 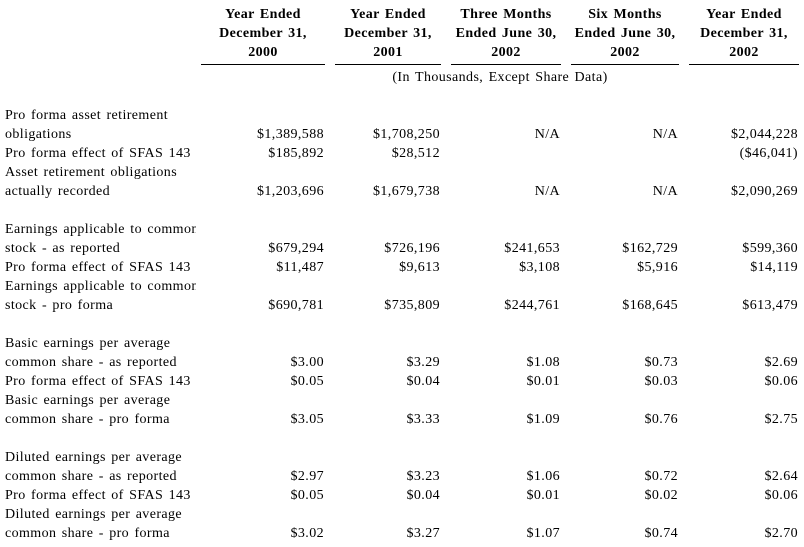 I want to click on cell-value: $3.00, so click(x=307, y=362).